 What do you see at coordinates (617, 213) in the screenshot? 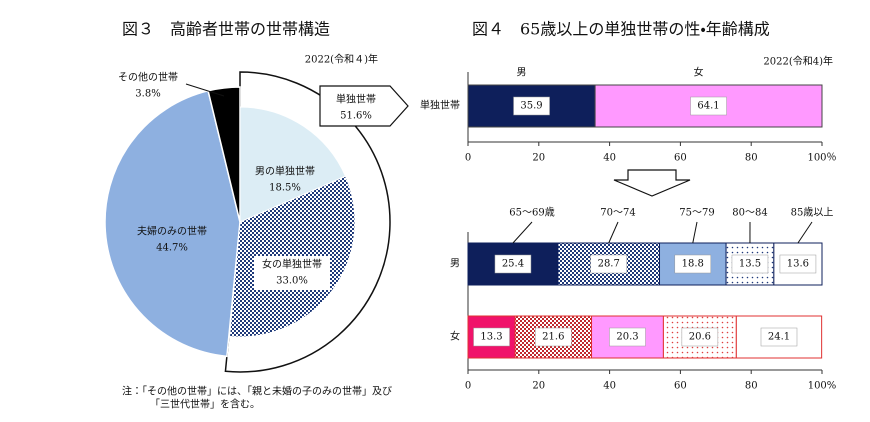
I see `series-name: 70～74` at bounding box center [617, 213].